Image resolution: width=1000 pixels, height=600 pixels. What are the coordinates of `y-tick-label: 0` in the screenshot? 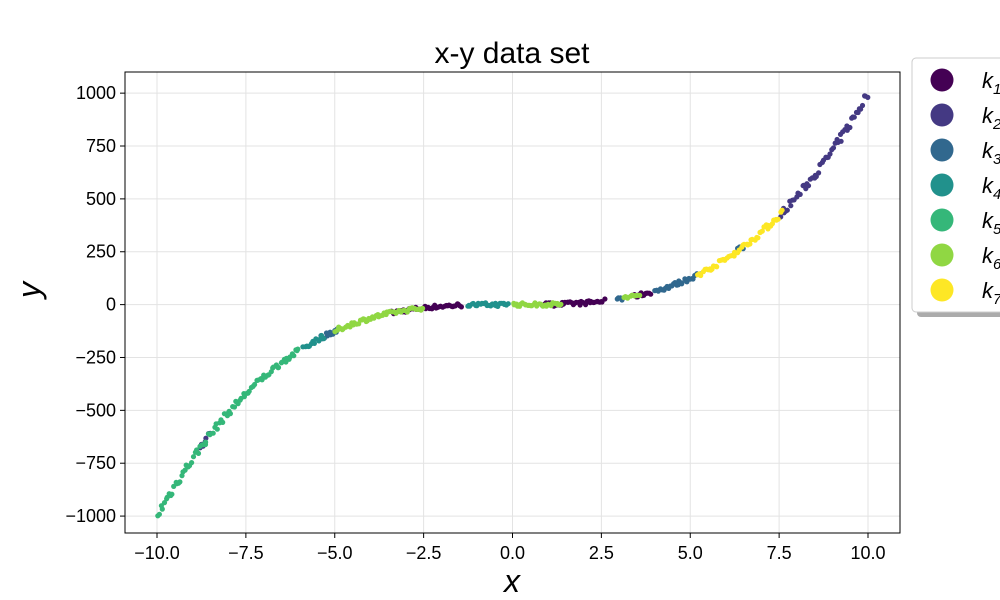 It's located at (111, 305).